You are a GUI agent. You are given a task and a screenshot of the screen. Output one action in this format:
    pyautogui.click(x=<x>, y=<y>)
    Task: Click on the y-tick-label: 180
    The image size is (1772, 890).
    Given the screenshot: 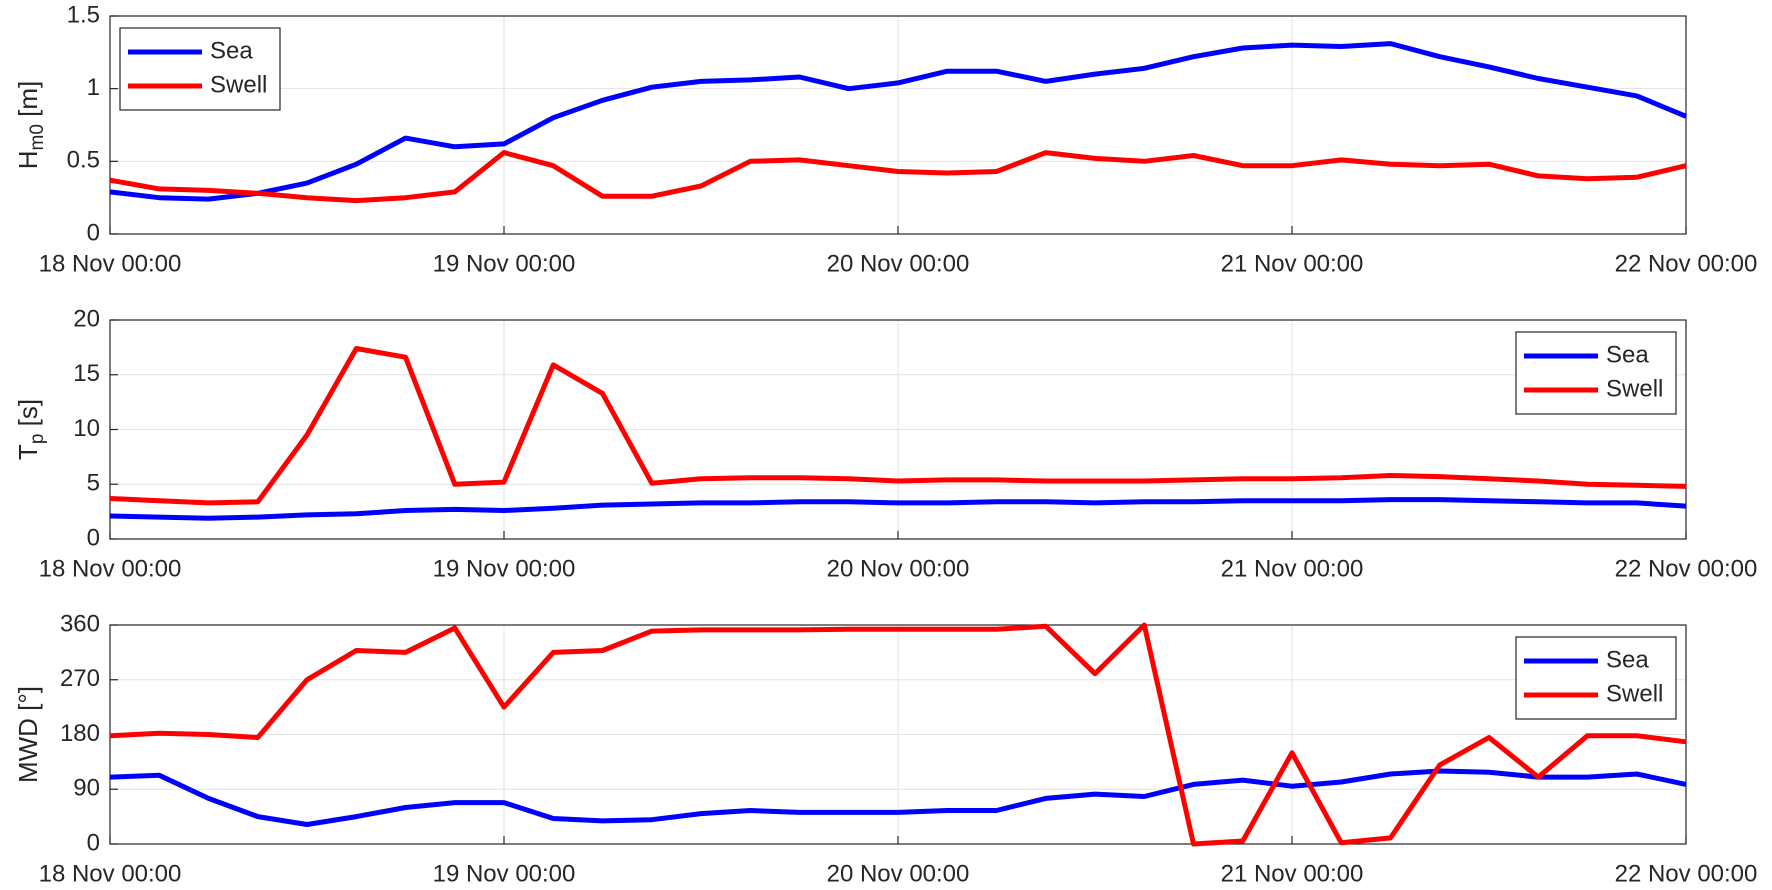 What is the action you would take?
    pyautogui.click(x=80, y=733)
    